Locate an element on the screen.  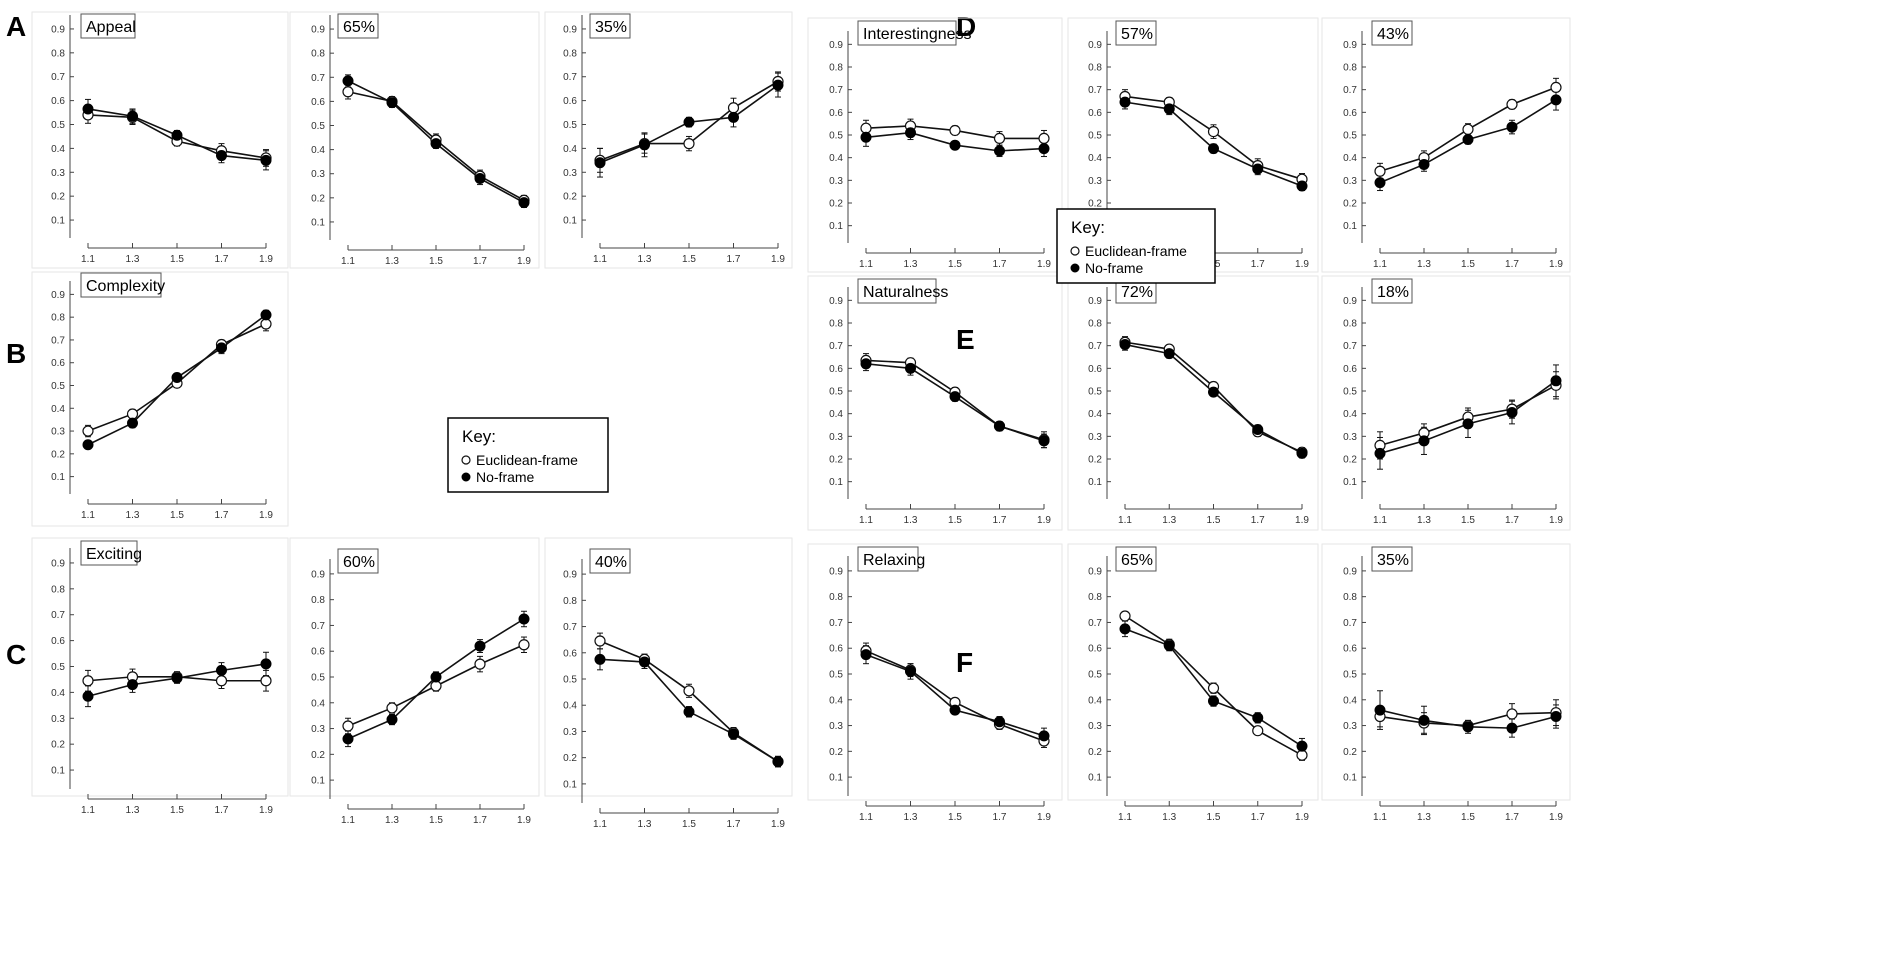
series-line-euclidean-frame is located at coordinates (689, 701).